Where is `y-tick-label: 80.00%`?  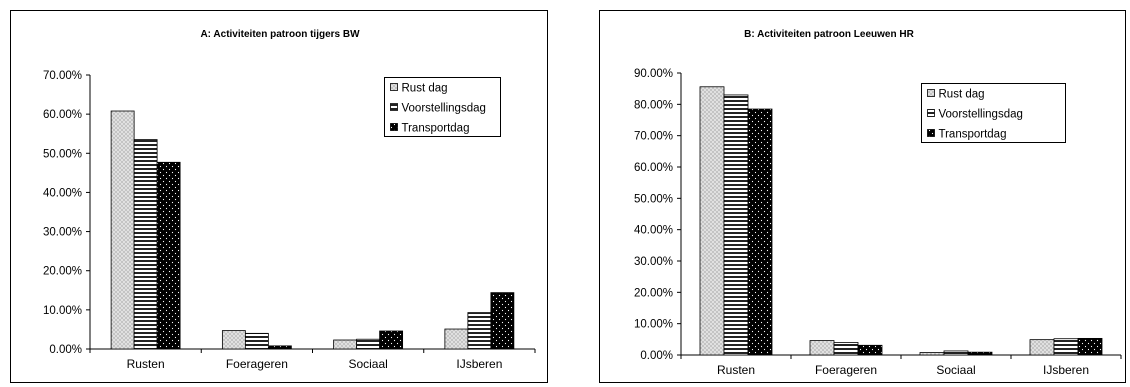
y-tick-label: 80.00% is located at coordinates (653, 105).